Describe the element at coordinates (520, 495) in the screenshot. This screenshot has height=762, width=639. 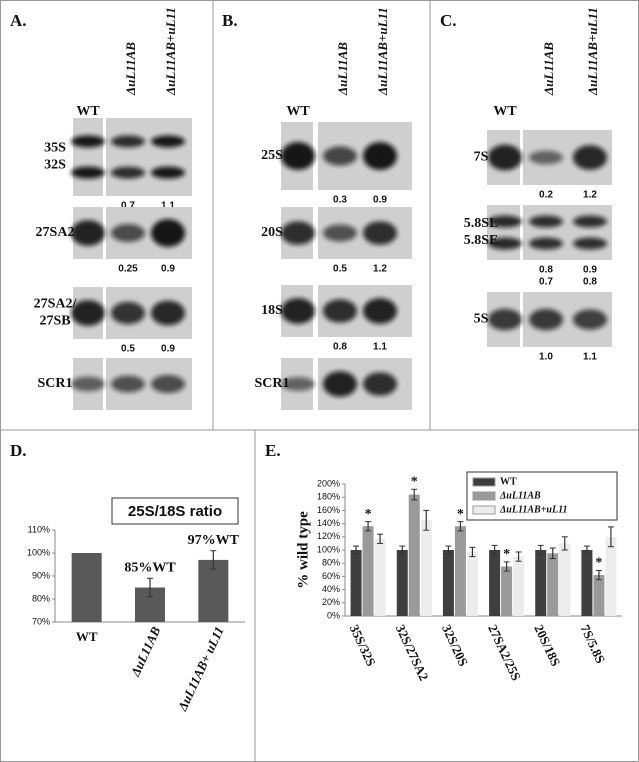
I see `legend-label: ΔuL11AB` at that location.